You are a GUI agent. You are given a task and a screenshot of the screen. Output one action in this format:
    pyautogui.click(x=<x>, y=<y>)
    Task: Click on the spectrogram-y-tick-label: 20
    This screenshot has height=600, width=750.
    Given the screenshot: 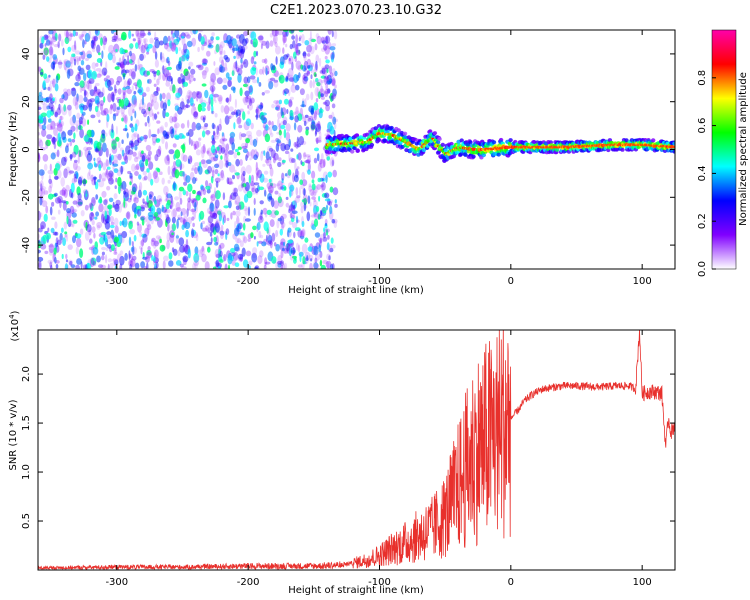 What is the action you would take?
    pyautogui.click(x=26, y=101)
    